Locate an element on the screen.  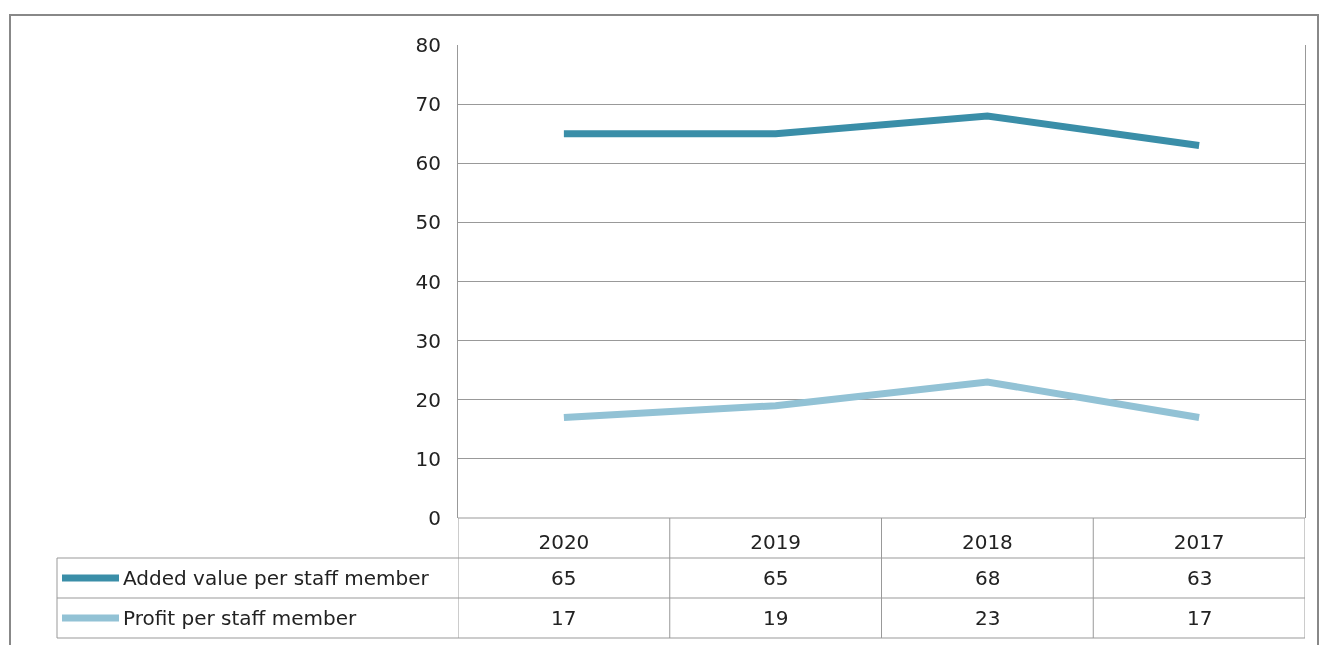
x-tick-label: 2020 is located at coordinates (564, 542).